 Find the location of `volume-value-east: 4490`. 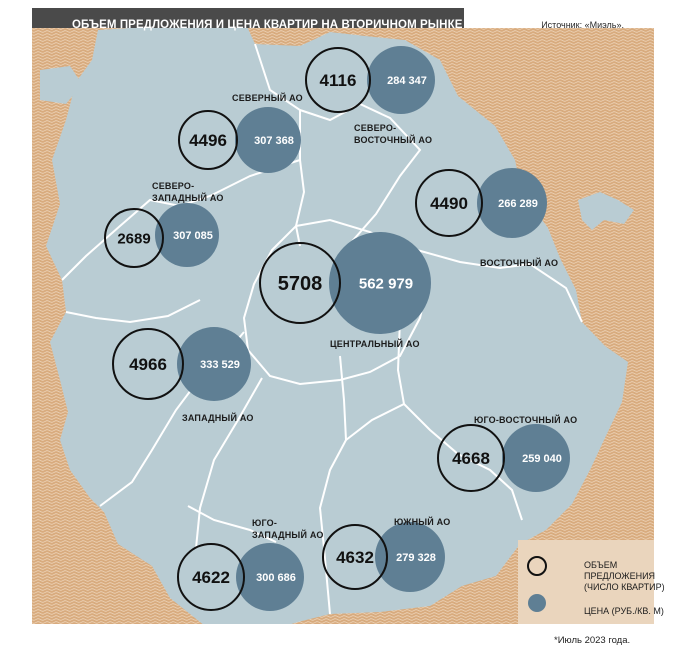

volume-value-east: 4490 is located at coordinates (449, 203).